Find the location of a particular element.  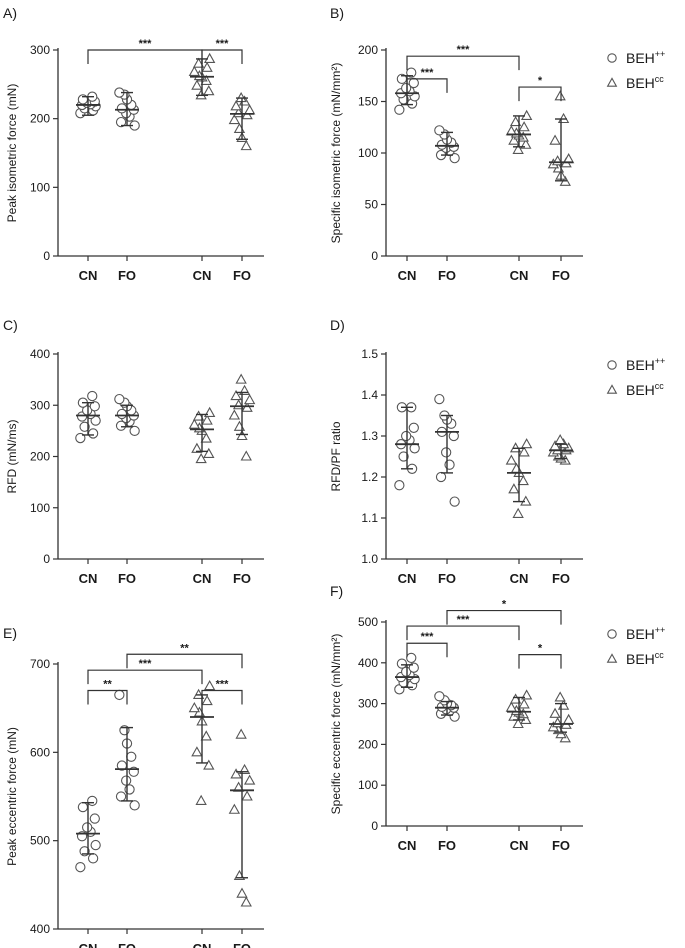

y-tick-label: 1.4 is located at coordinates (369, 395).